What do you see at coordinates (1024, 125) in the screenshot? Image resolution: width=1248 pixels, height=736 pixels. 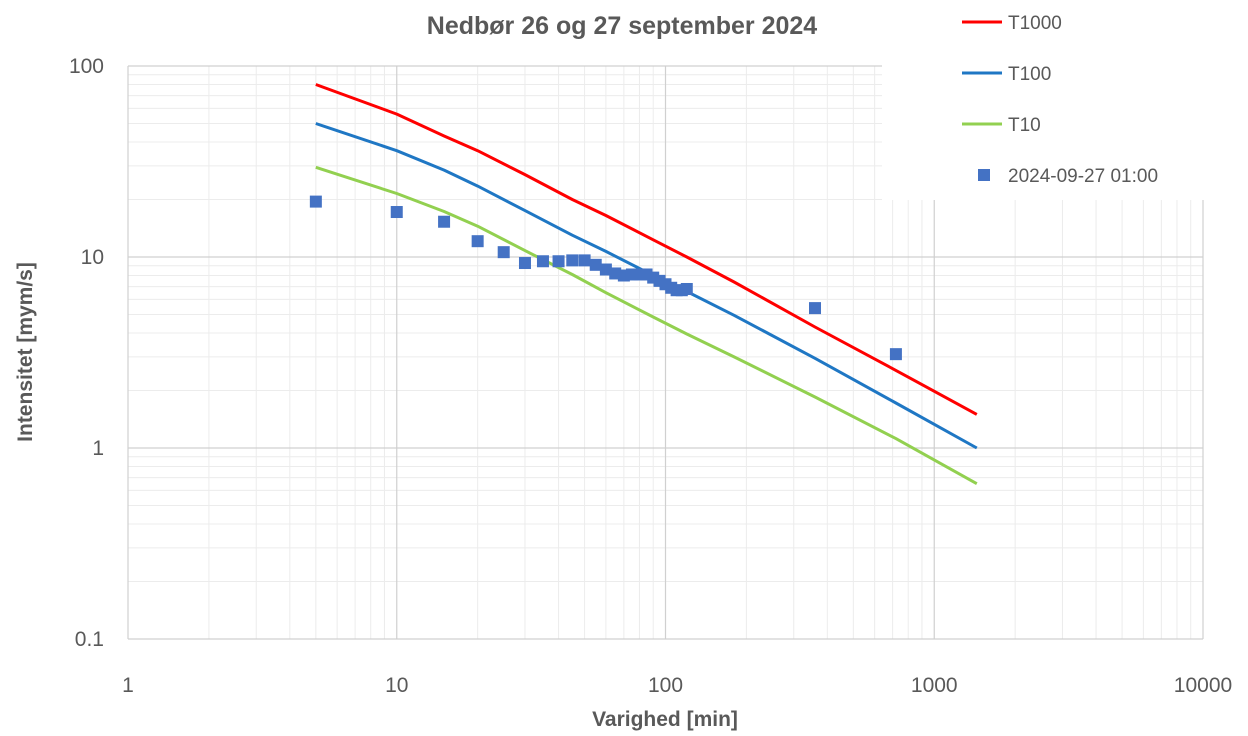 I see `legend-label: T10` at bounding box center [1024, 125].